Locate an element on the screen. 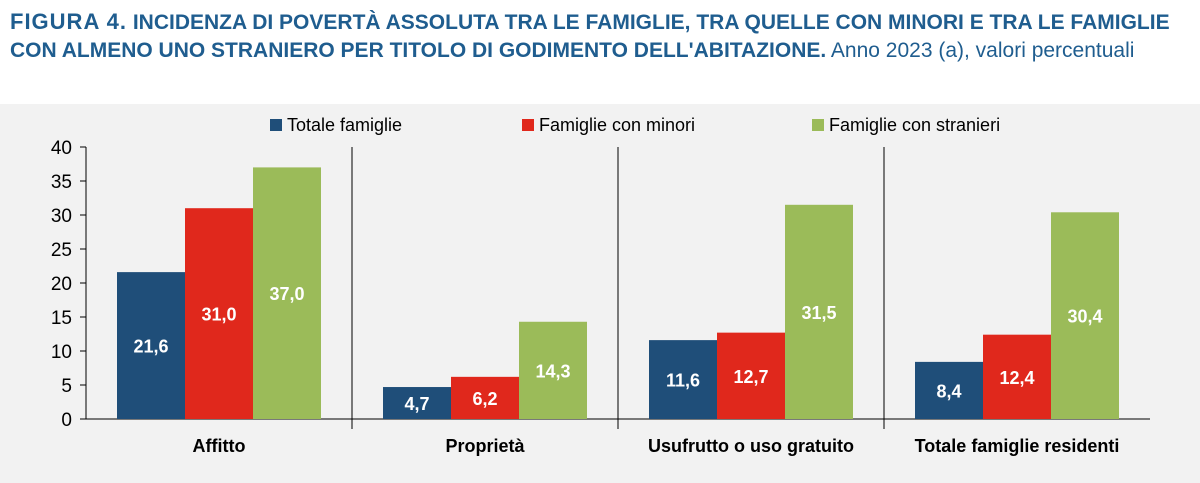  data-label: 6,2 is located at coordinates (484, 399).